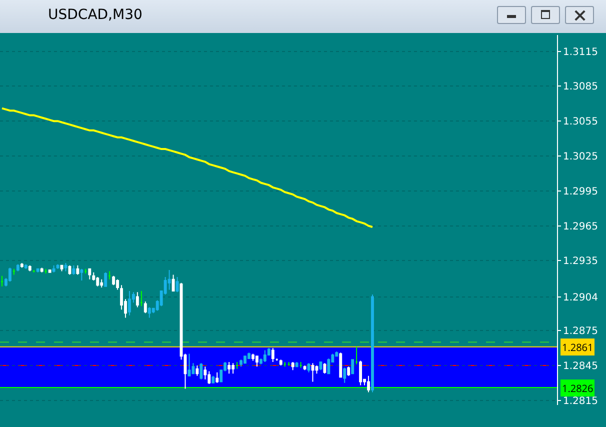 Image resolution: width=606 pixels, height=427 pixels. What do you see at coordinates (578, 347) in the screenshot?
I see `ref-line-label: 1.2861` at bounding box center [578, 347].